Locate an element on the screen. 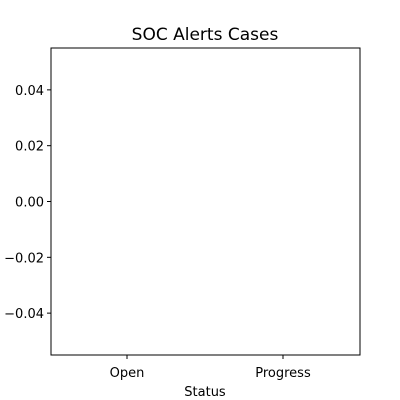  y-tick-label: 0.00 is located at coordinates (29, 203).